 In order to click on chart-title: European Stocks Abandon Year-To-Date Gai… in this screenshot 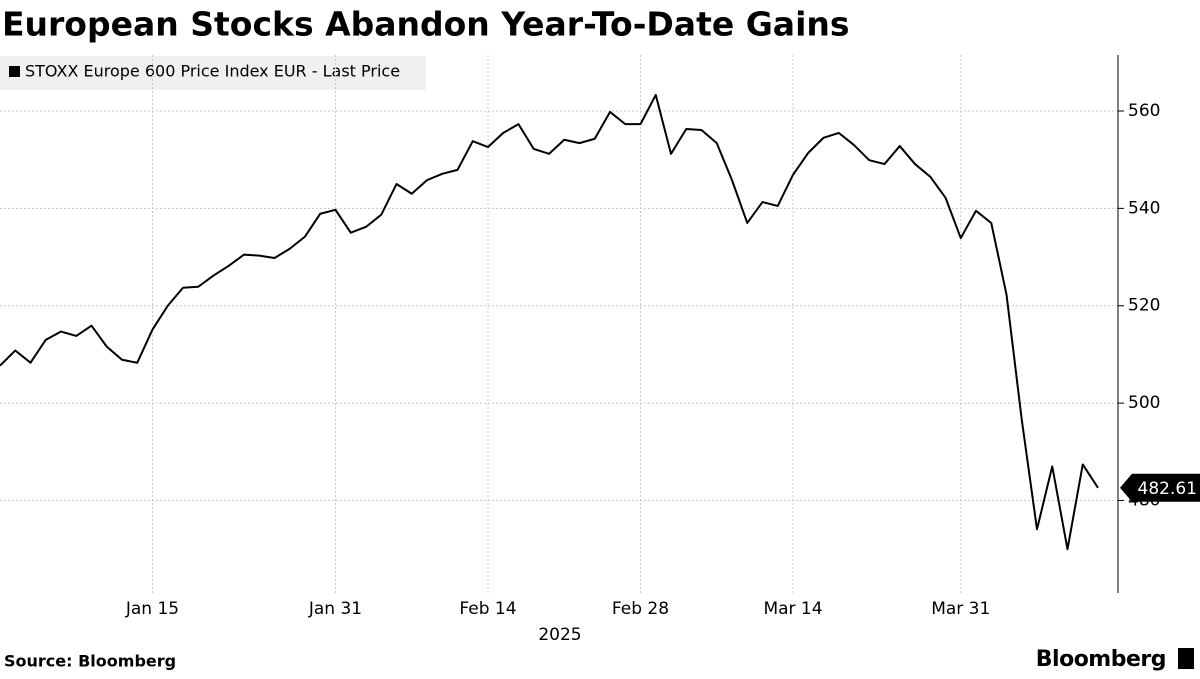, I will do `click(426, 24)`.